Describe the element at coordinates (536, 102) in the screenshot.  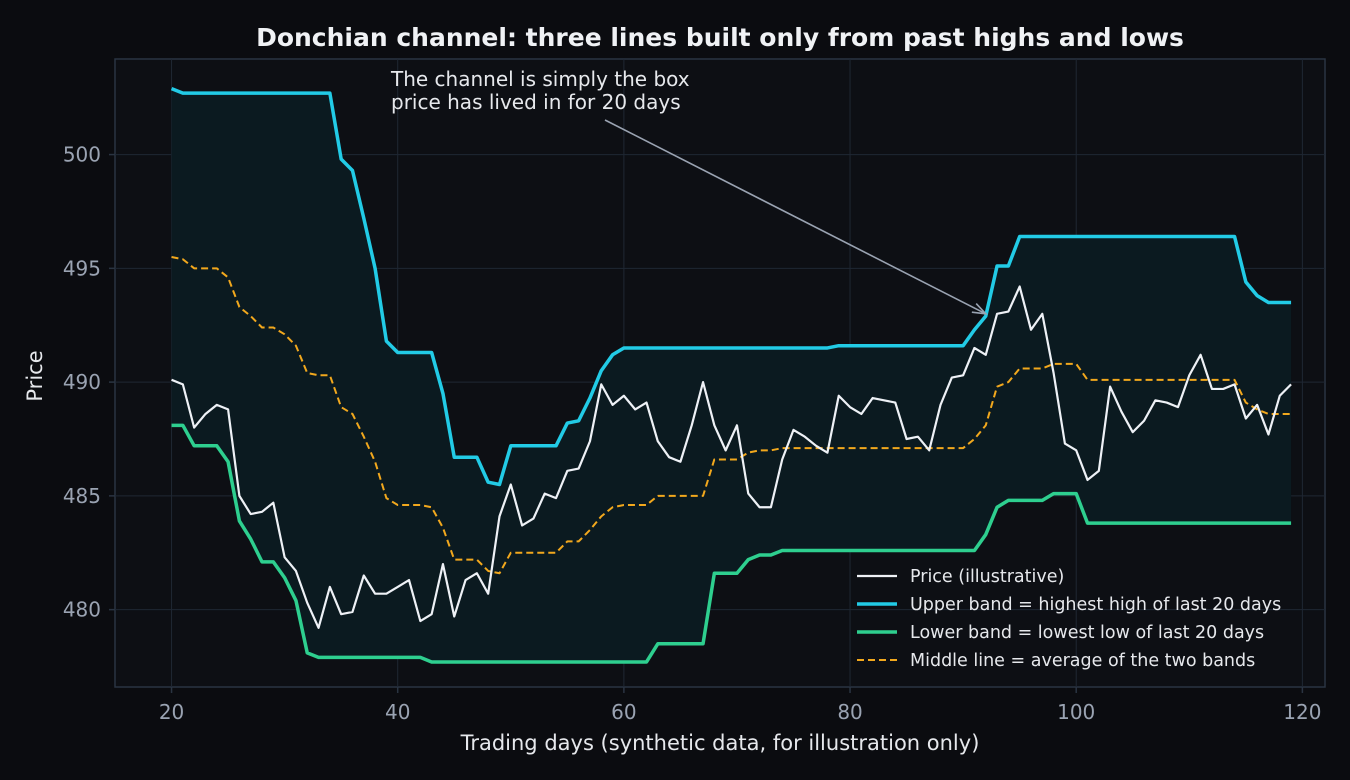
I see `annotation-line-2: price has lived in for 20 days` at that location.